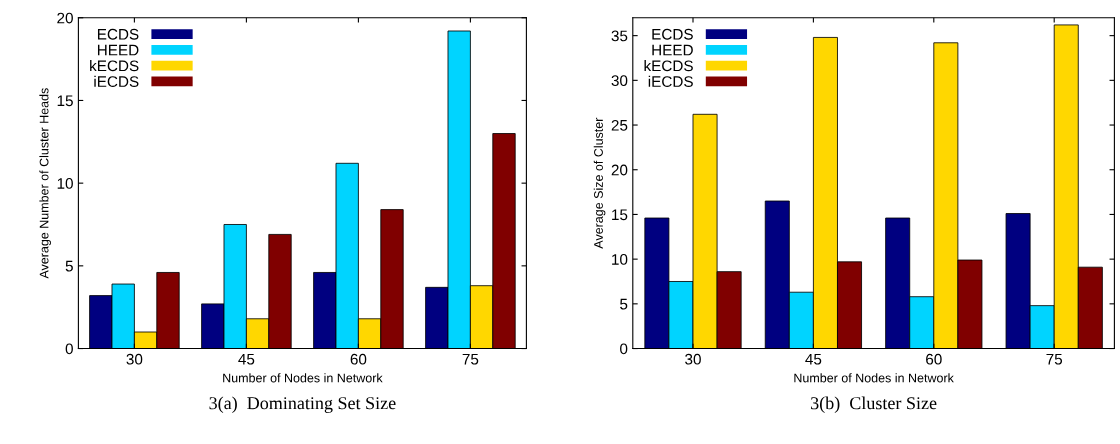  I want to click on text: 3(a) Dominating Set Size, so click(302, 404).